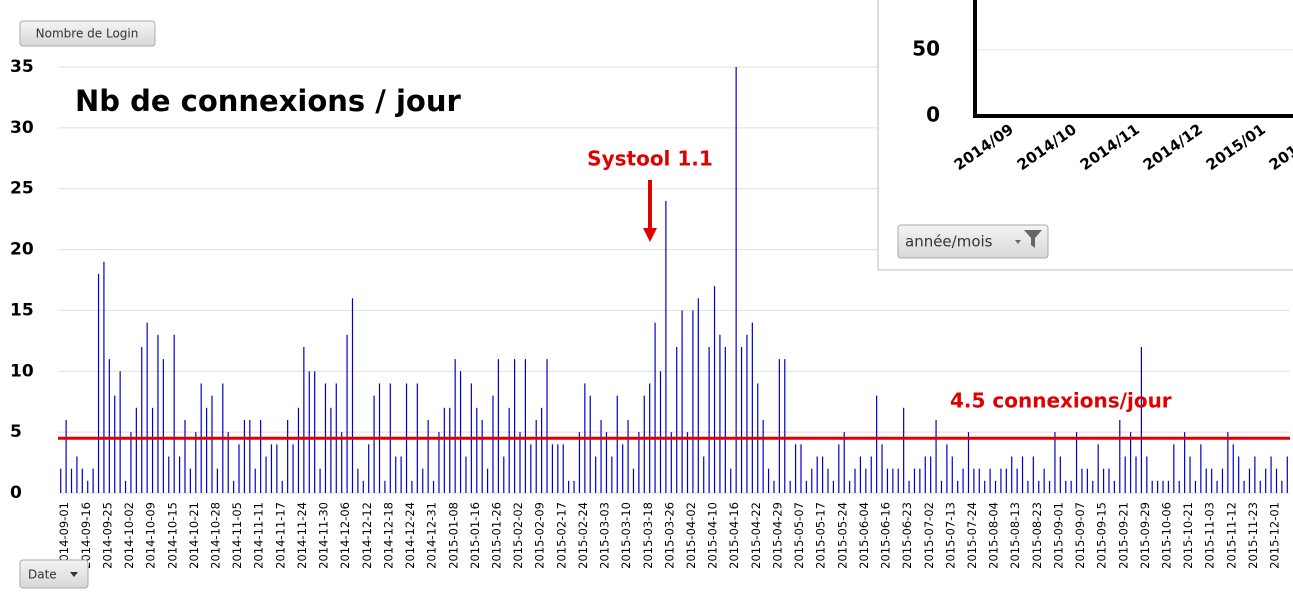 This screenshot has height=594, width=1293. I want to click on x-tick-label: 2014-10-15, so click(172, 535).